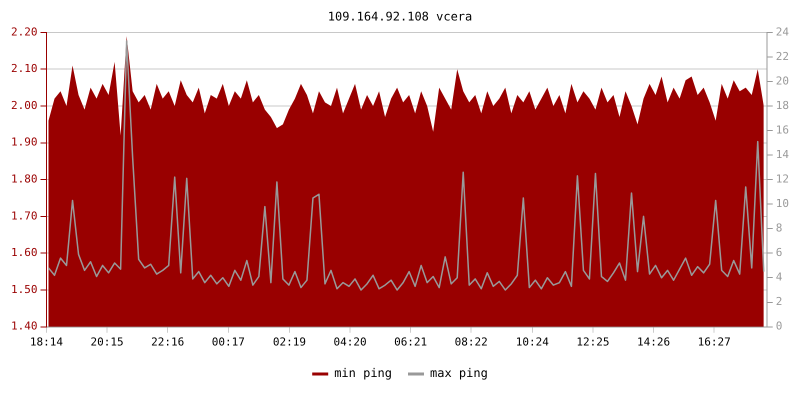  I want to click on x-tick-label: 12:25, so click(593, 341).